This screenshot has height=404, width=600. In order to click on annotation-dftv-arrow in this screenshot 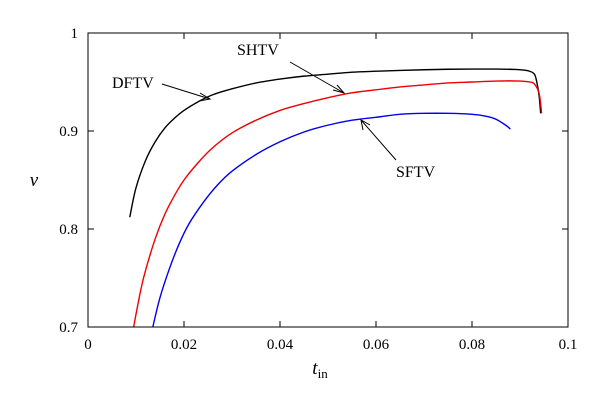, I will do `click(186, 91)`.